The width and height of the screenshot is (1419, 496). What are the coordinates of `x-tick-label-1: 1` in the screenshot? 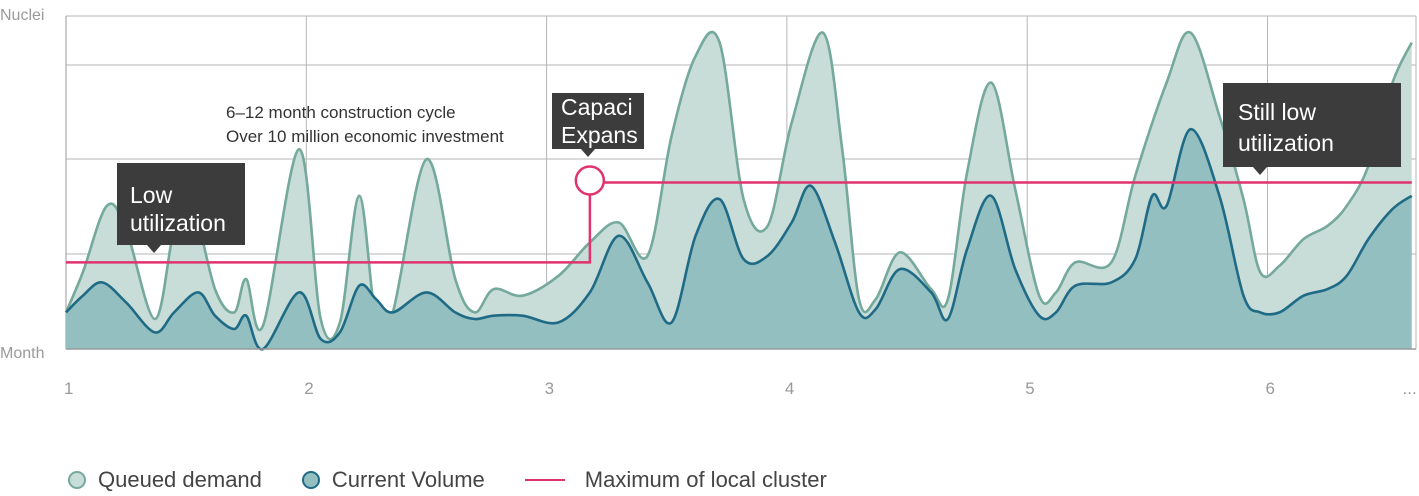 It's located at (68, 388).